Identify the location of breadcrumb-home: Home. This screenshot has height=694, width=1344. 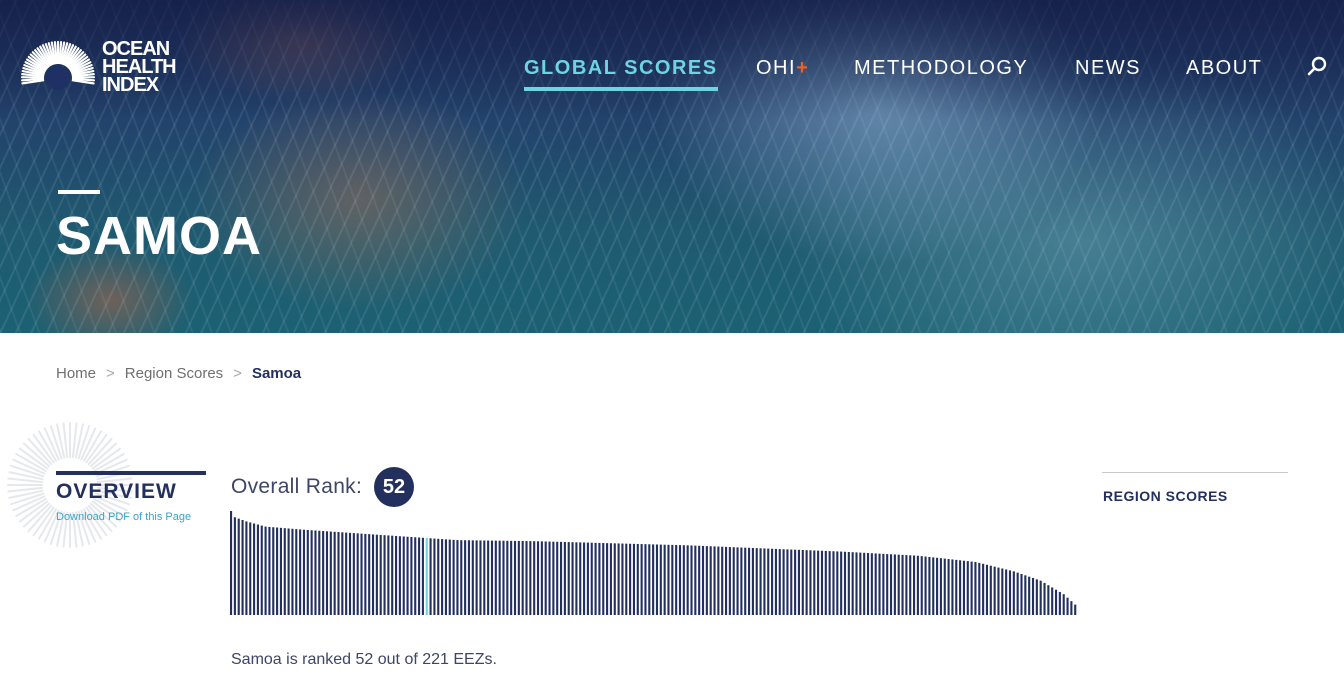
(76, 373).